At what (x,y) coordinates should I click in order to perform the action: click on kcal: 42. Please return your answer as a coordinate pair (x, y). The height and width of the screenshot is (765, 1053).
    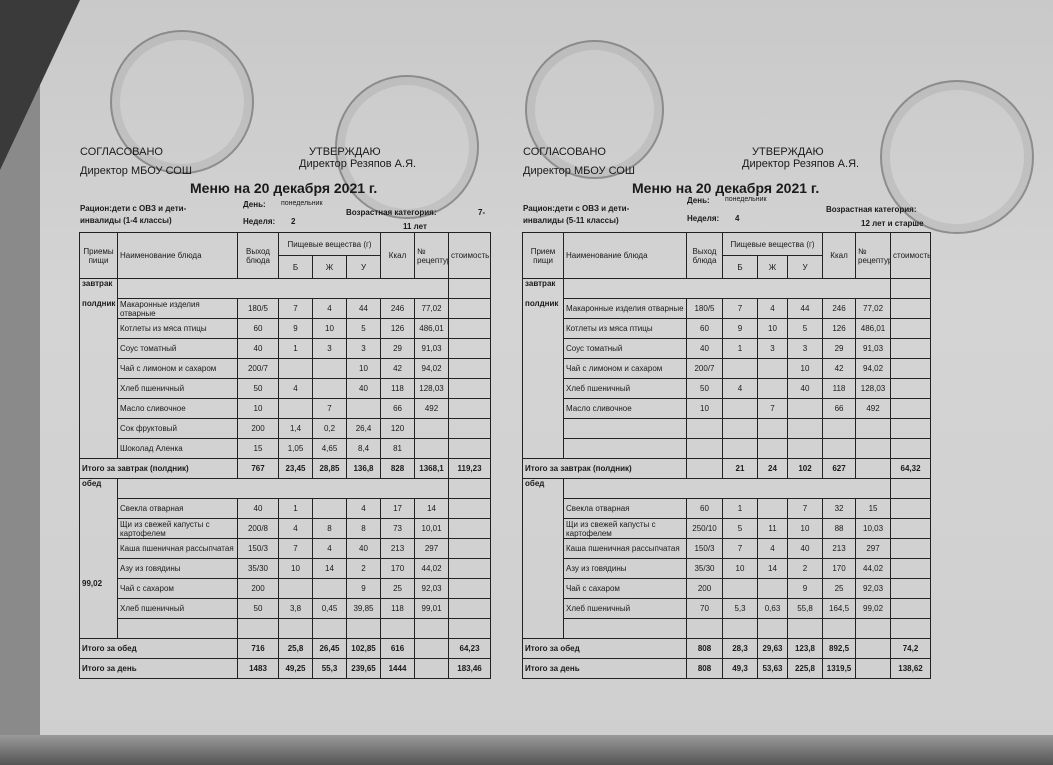
    Looking at the image, I should click on (398, 368).